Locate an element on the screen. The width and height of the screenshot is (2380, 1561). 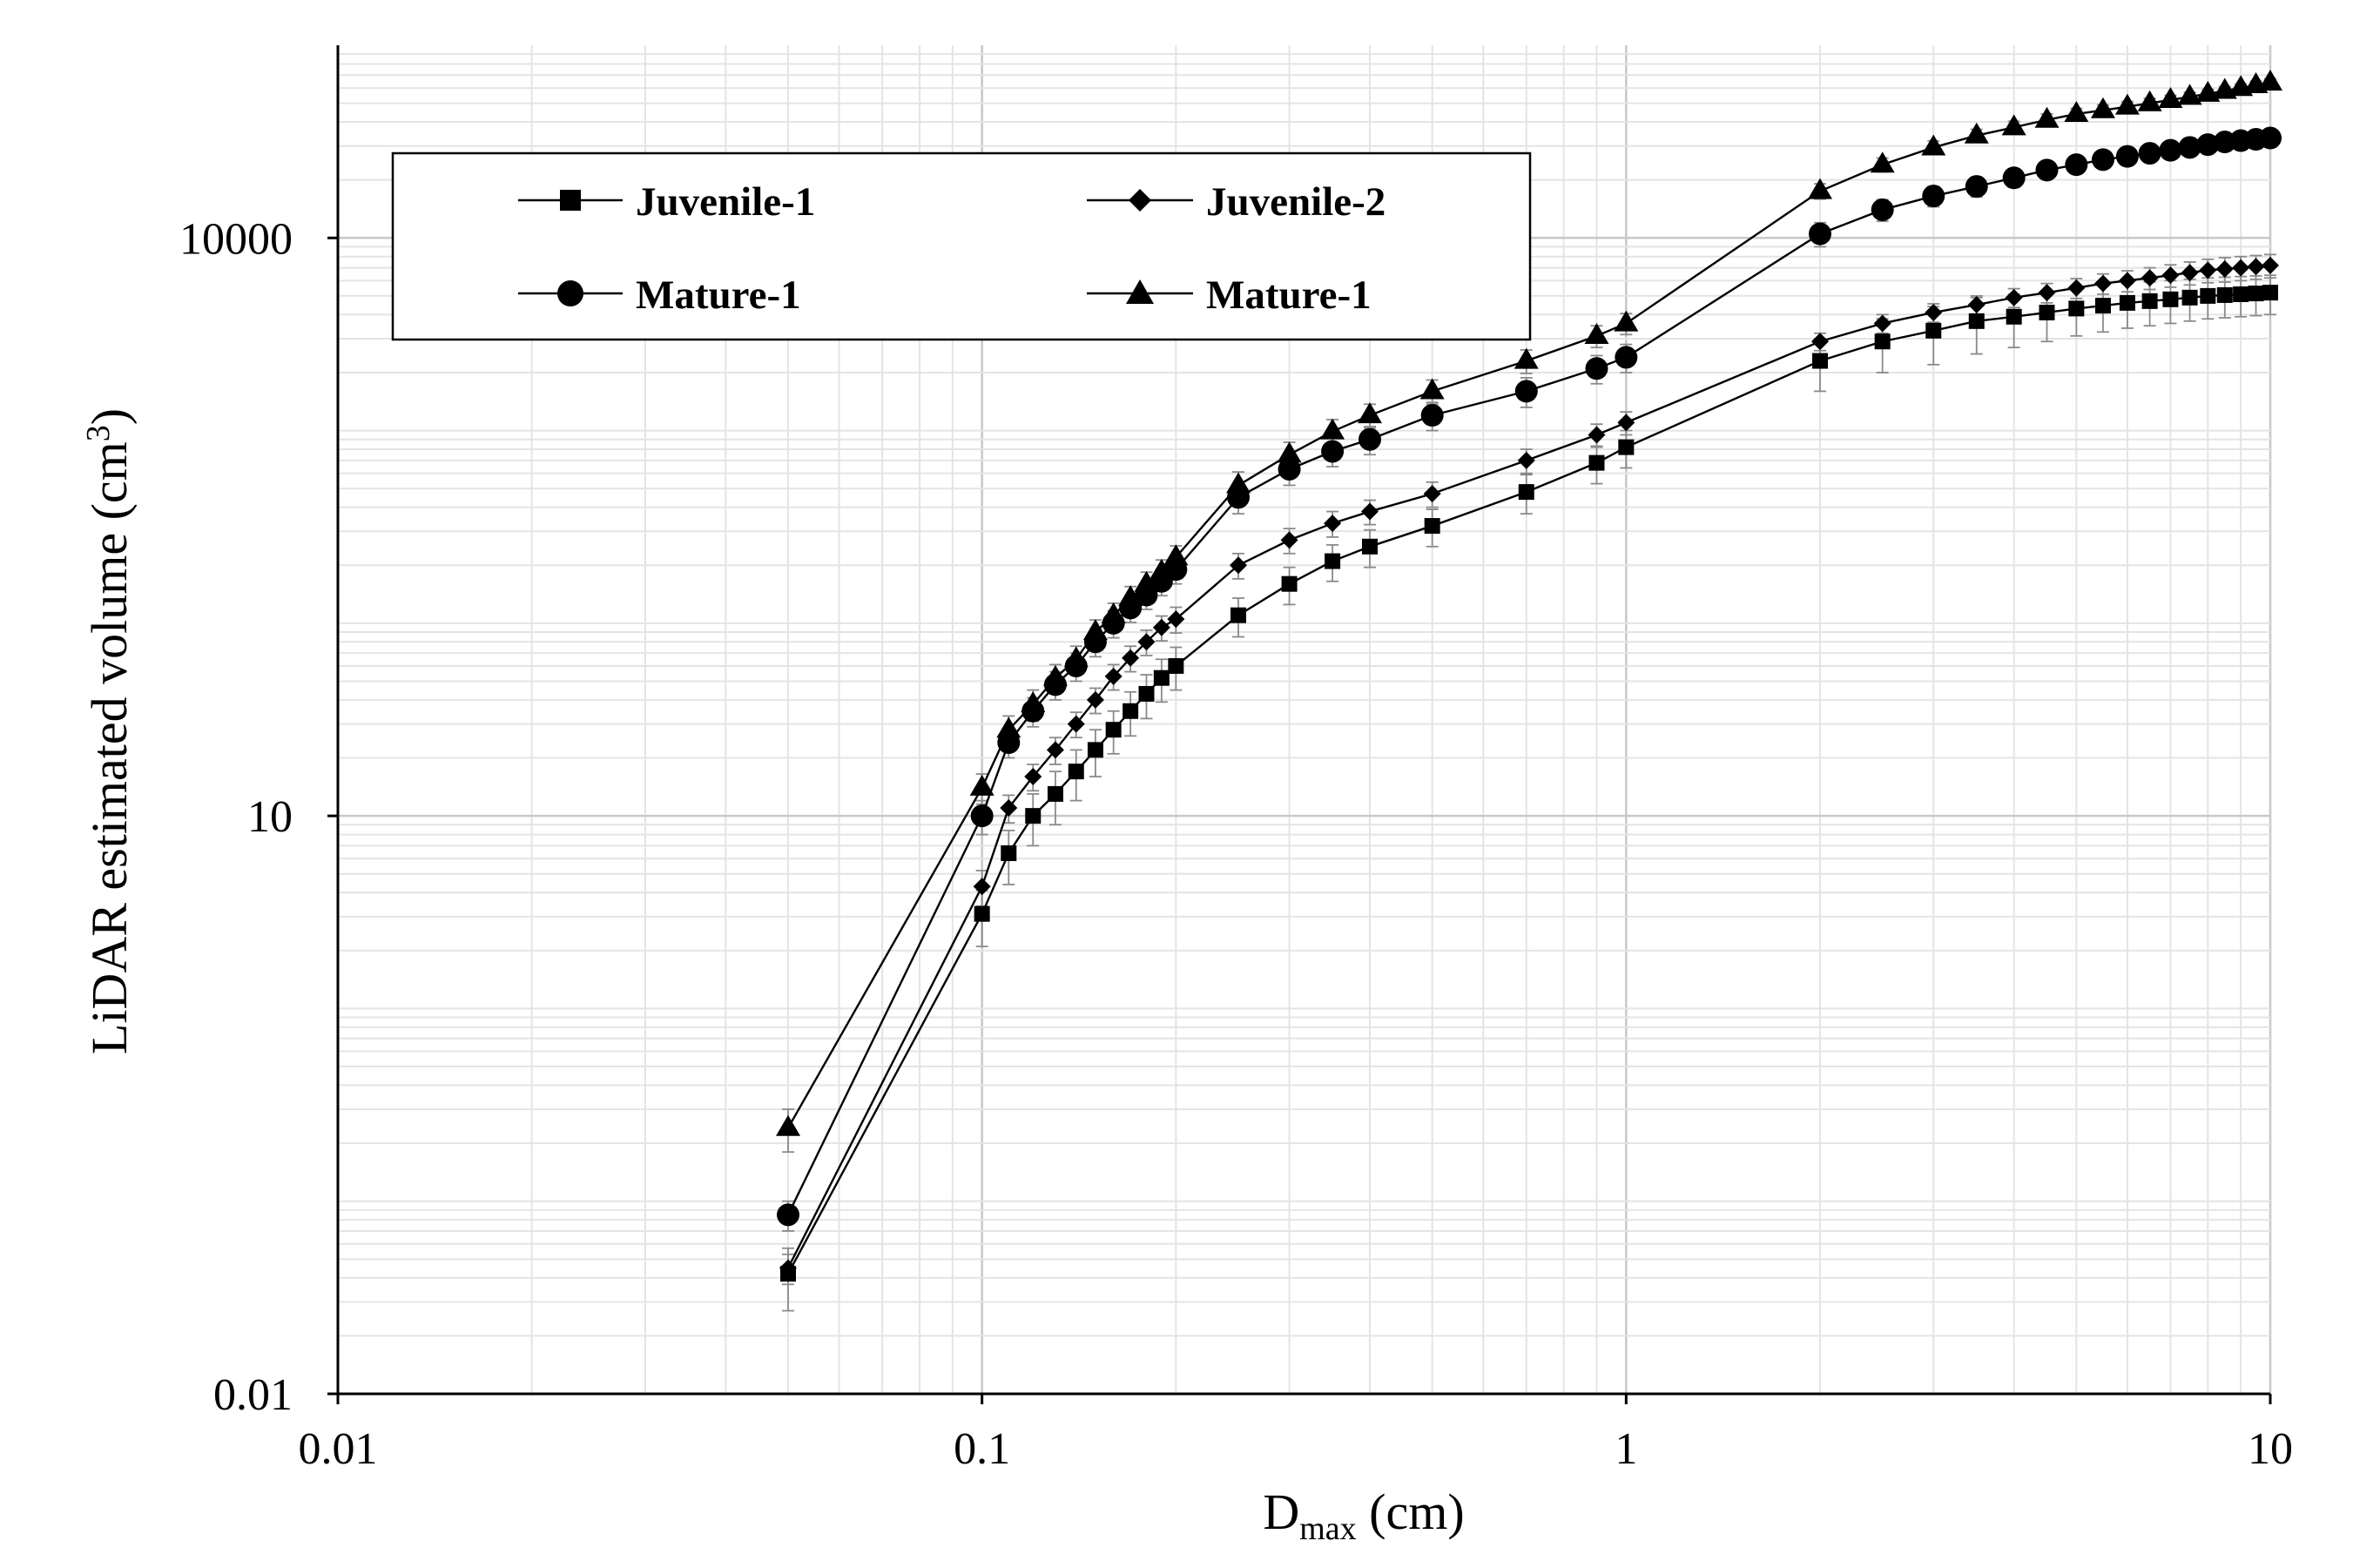
x-tick-label: 1 is located at coordinates (1626, 1449).